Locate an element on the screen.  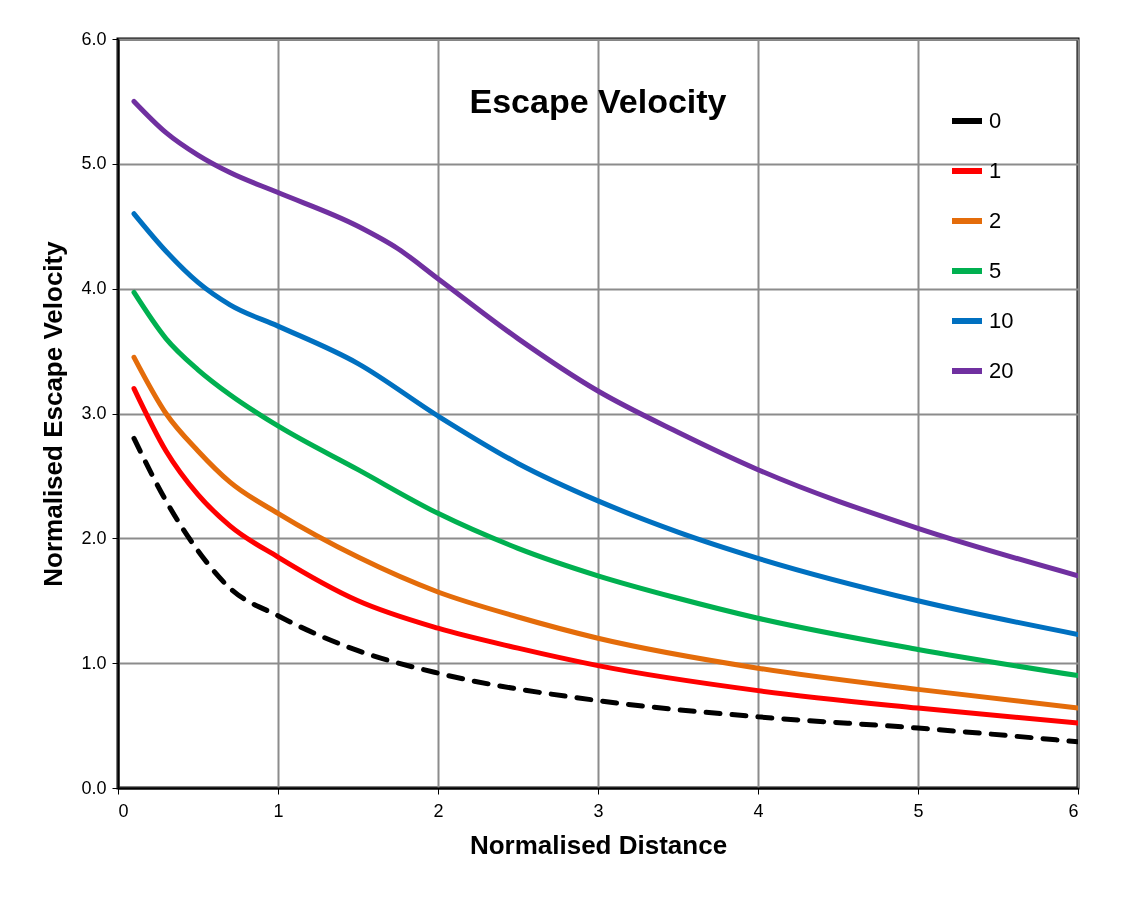
x-tick-label: 2 is located at coordinates (438, 810).